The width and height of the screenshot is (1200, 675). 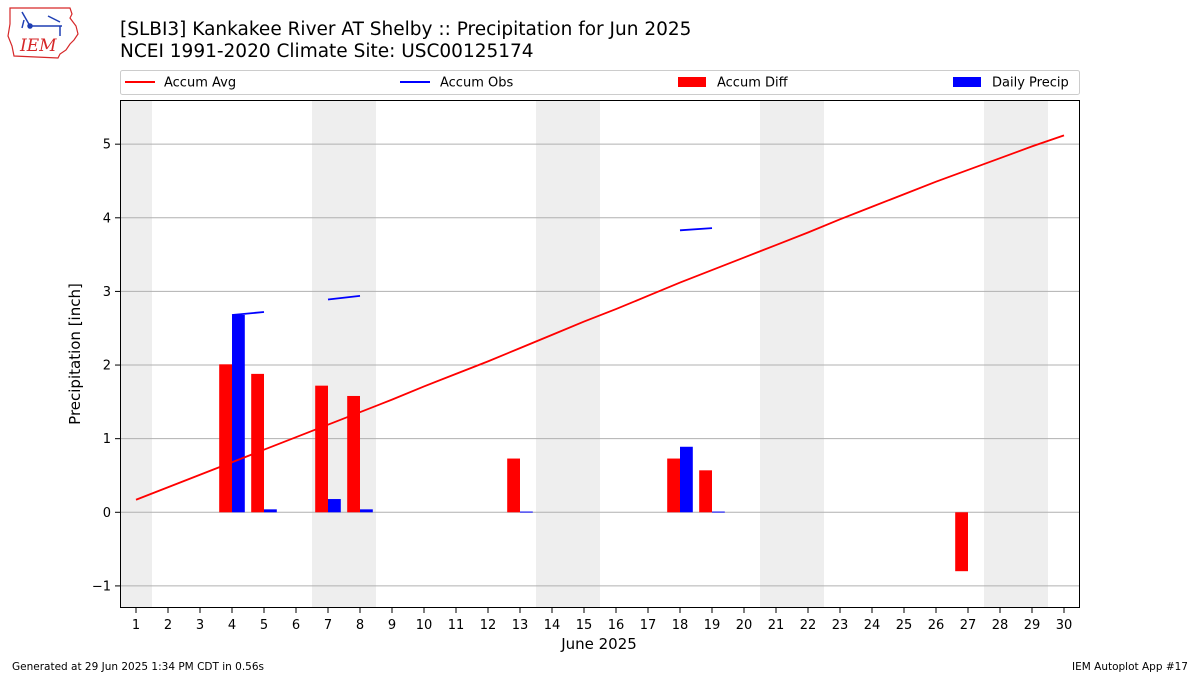 I want to click on legend-label-accum-obs: Accum Obs, so click(x=476, y=83).